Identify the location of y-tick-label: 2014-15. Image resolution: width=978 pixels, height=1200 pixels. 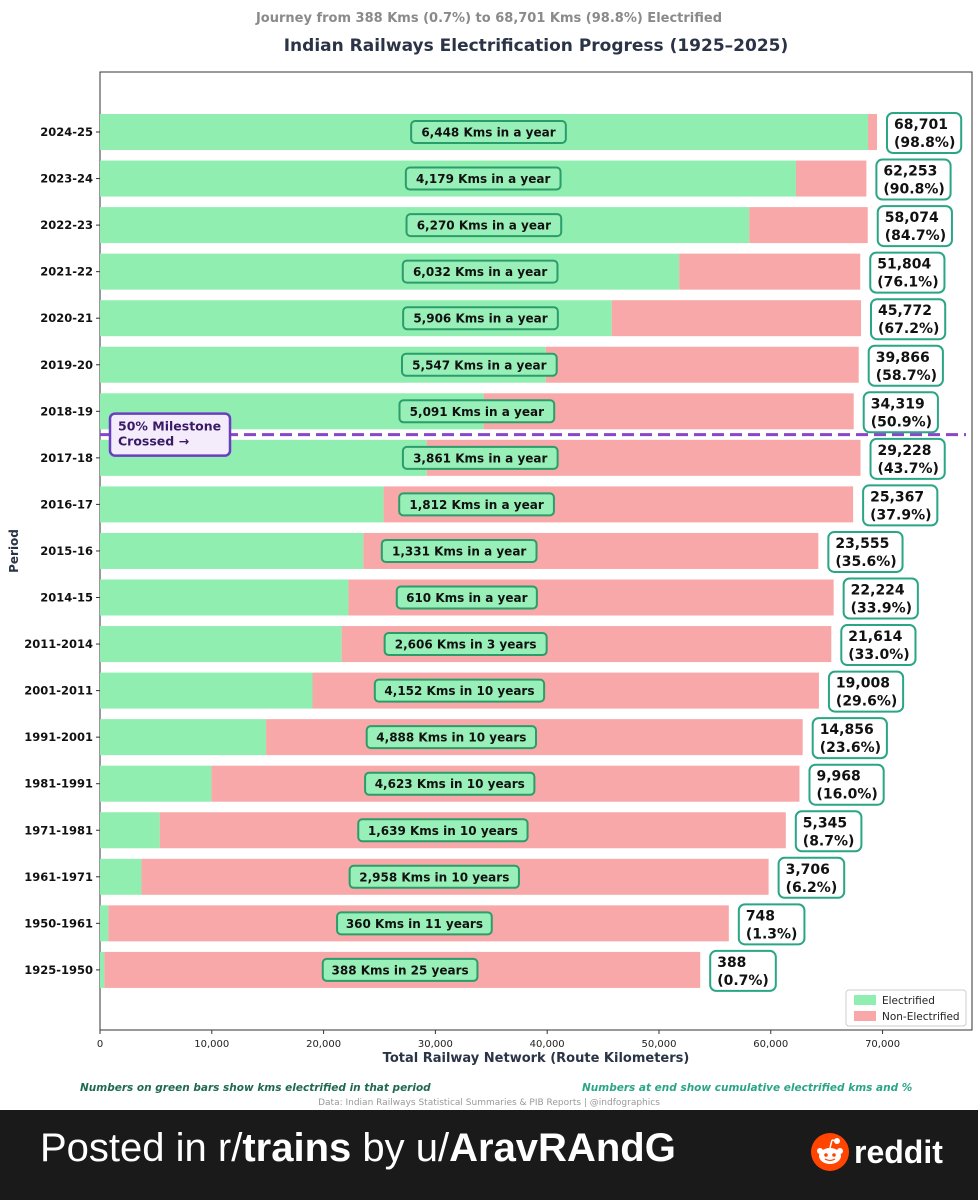
(66, 598).